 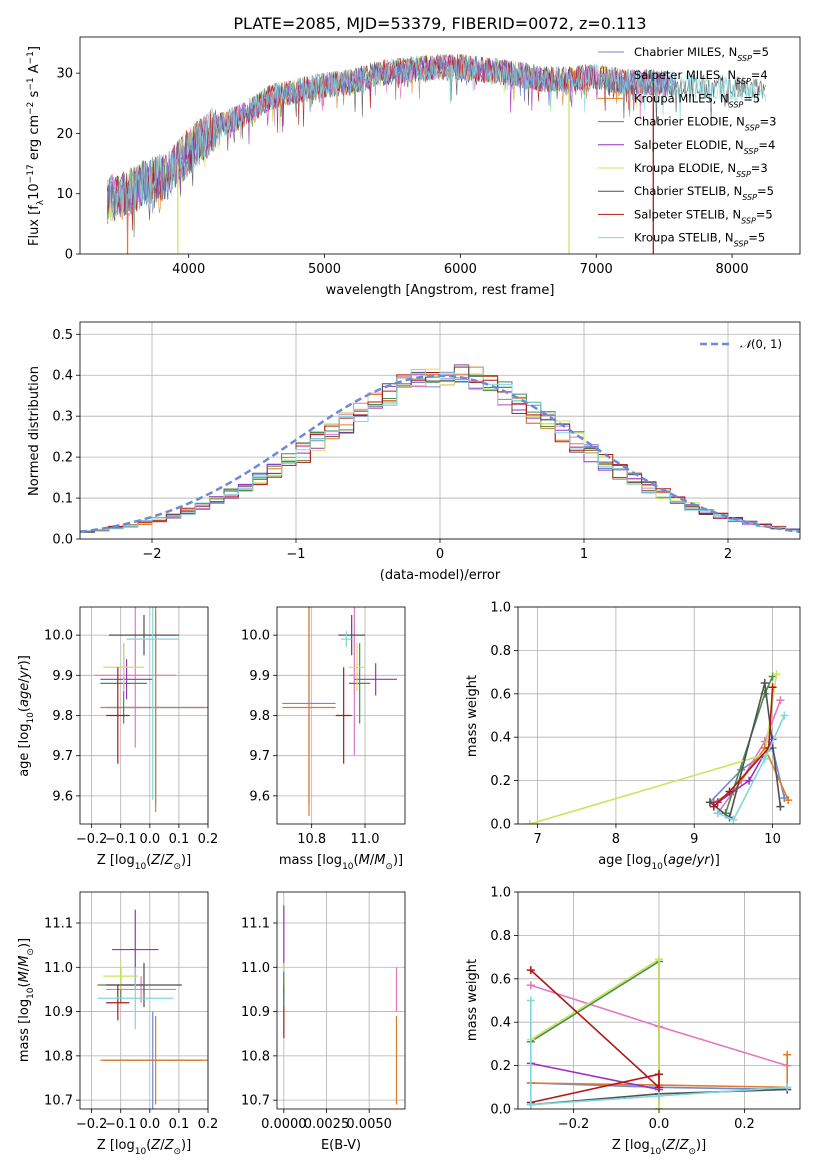 I want to click on mass-vs-EBV-frame, so click(x=341, y=1000).